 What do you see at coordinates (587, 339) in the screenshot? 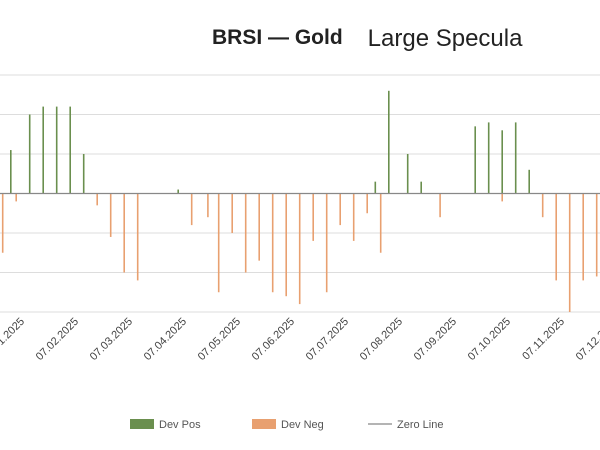
I see `x-tick-label: 07.12.2025` at bounding box center [587, 339].